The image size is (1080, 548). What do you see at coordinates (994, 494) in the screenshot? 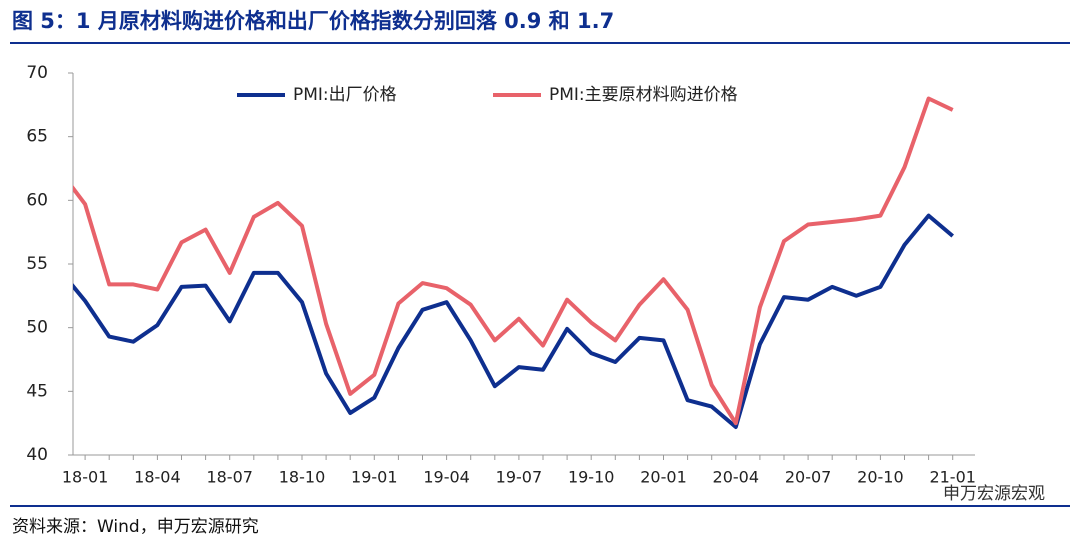
I see `watermark: 申万宏源宏观` at bounding box center [994, 494].